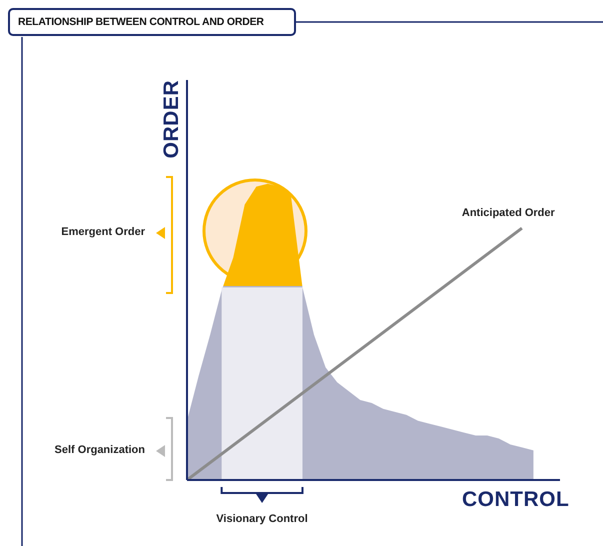 Image resolution: width=603 pixels, height=546 pixels. I want to click on text: Self Organization, so click(99, 450).